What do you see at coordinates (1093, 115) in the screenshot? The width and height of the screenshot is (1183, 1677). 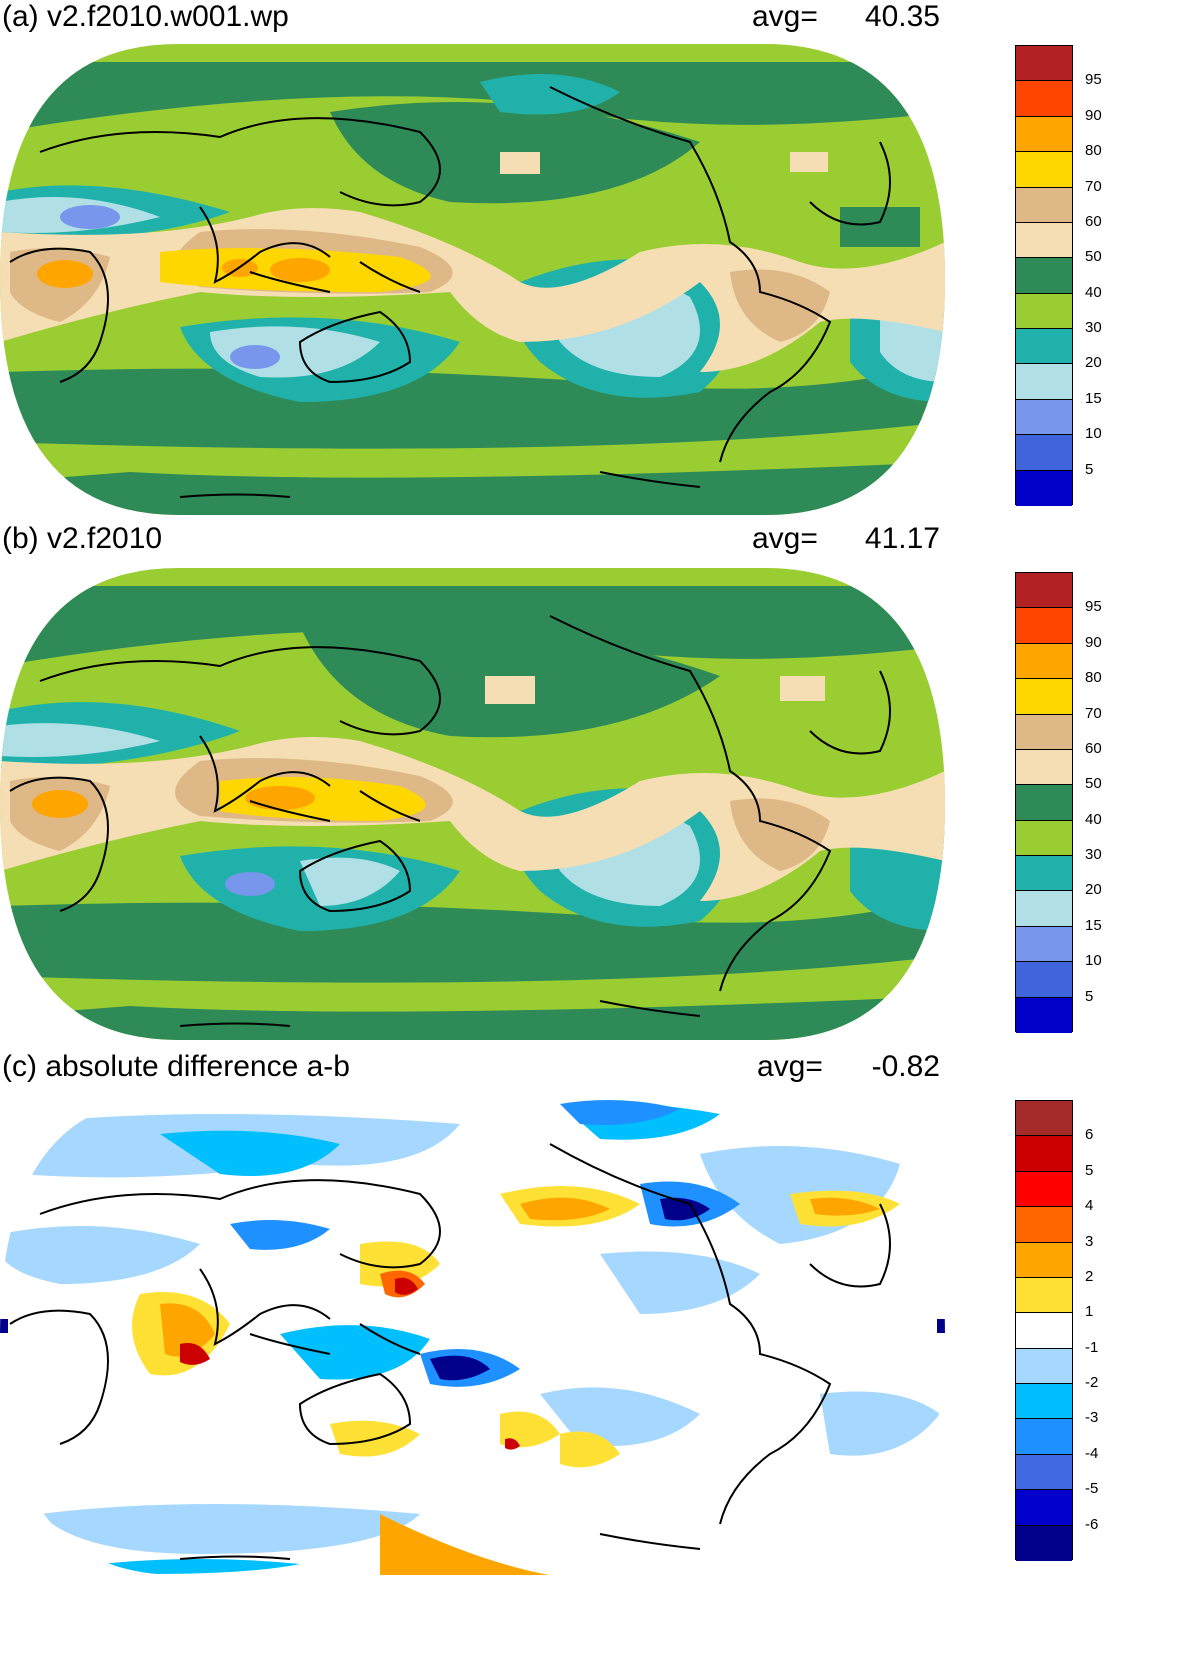 I see `colorbar-tick-label: 90` at bounding box center [1093, 115].